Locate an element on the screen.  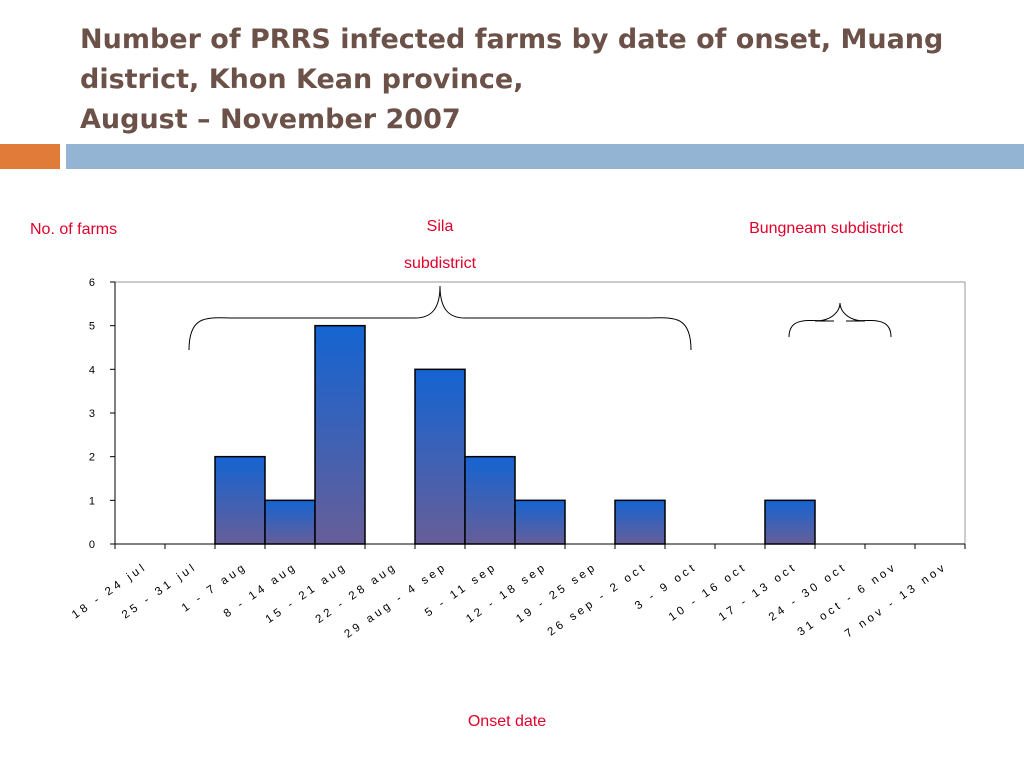
x-tick-label: 15 - 21 aug is located at coordinates (307, 593).